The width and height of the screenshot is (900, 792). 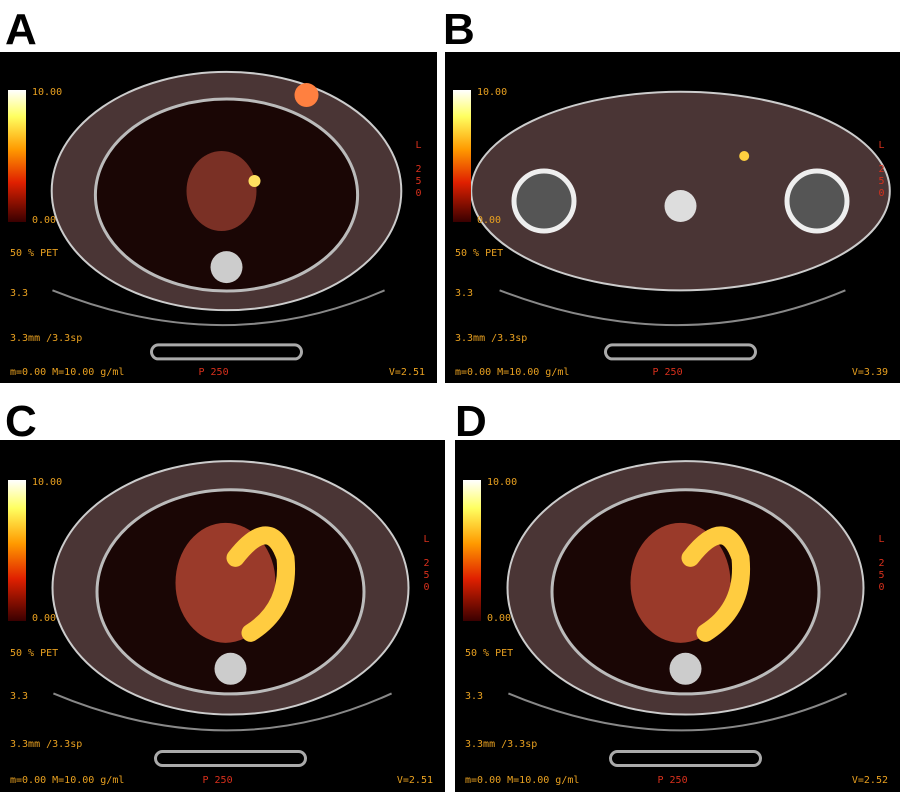 I want to click on value: V=3.39, so click(x=869, y=372).